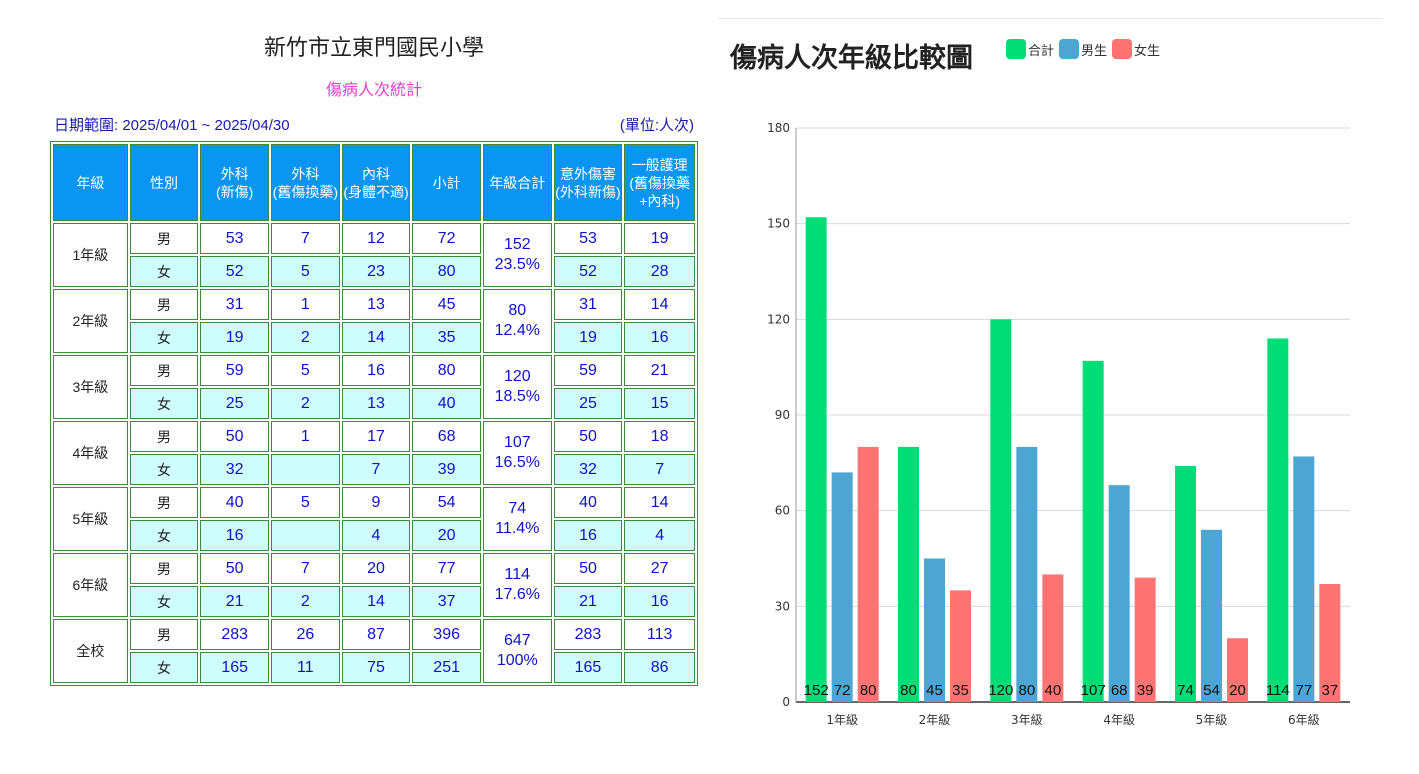 This screenshot has height=774, width=1419. I want to click on bar-value-label: 80, so click(868, 690).